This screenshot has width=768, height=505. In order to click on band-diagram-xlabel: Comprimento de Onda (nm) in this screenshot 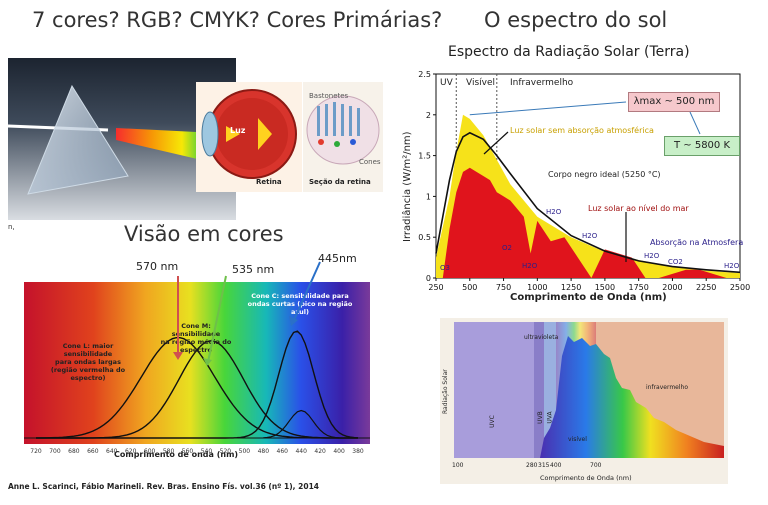, I will do `click(586, 478)`.